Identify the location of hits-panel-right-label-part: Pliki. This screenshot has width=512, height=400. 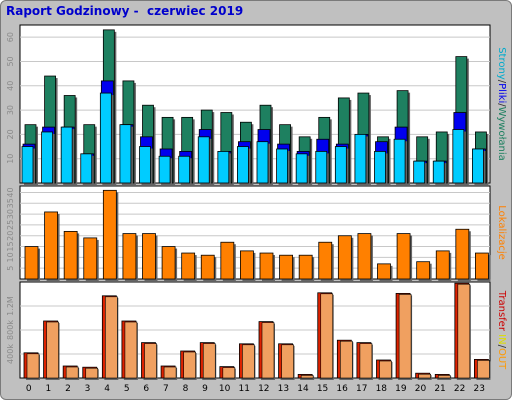
(501, 93).